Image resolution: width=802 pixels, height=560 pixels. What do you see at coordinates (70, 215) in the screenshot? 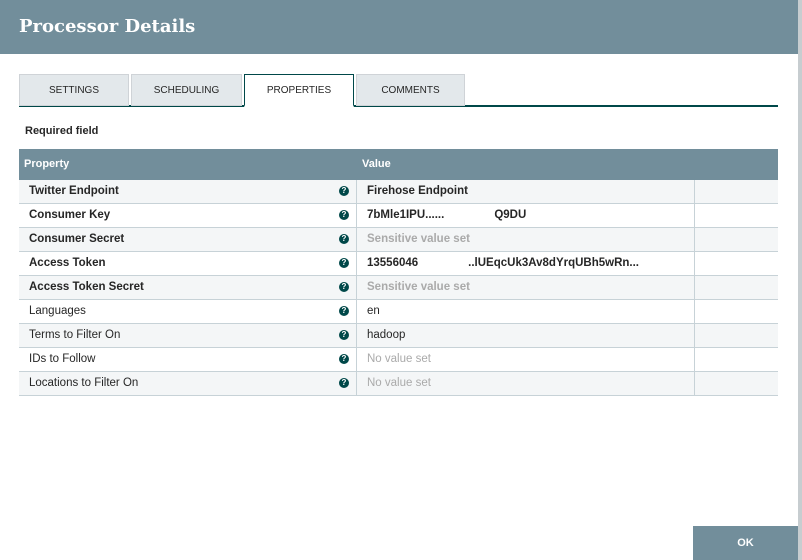
I see `property-name-text: Consumer Key` at bounding box center [70, 215].